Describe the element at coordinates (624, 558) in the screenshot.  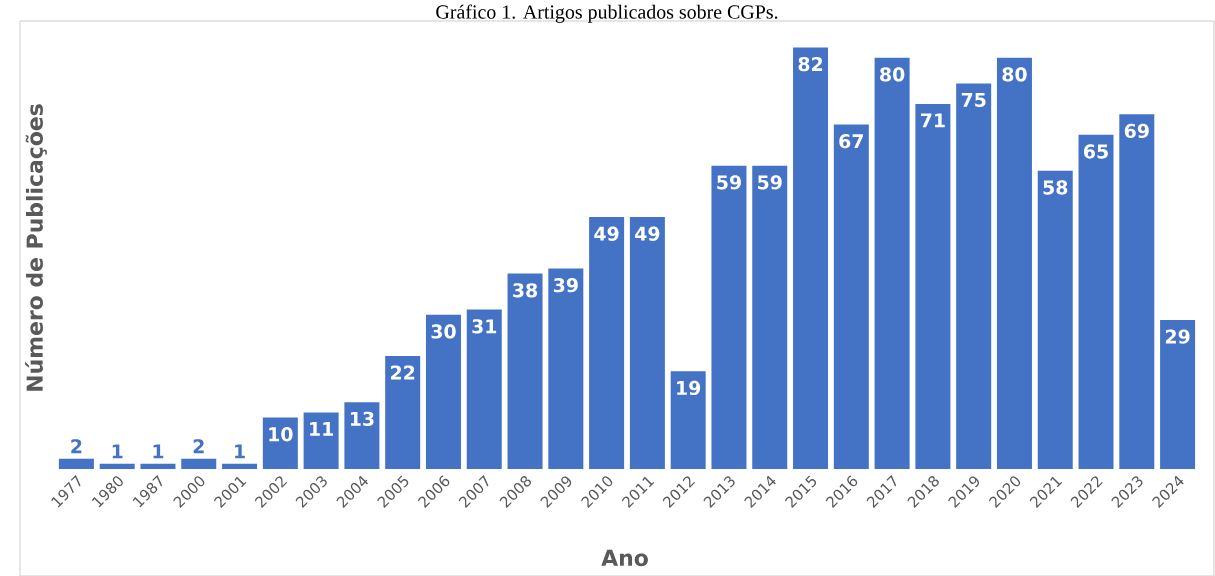
I see `x-axis-title: Ano` at that location.